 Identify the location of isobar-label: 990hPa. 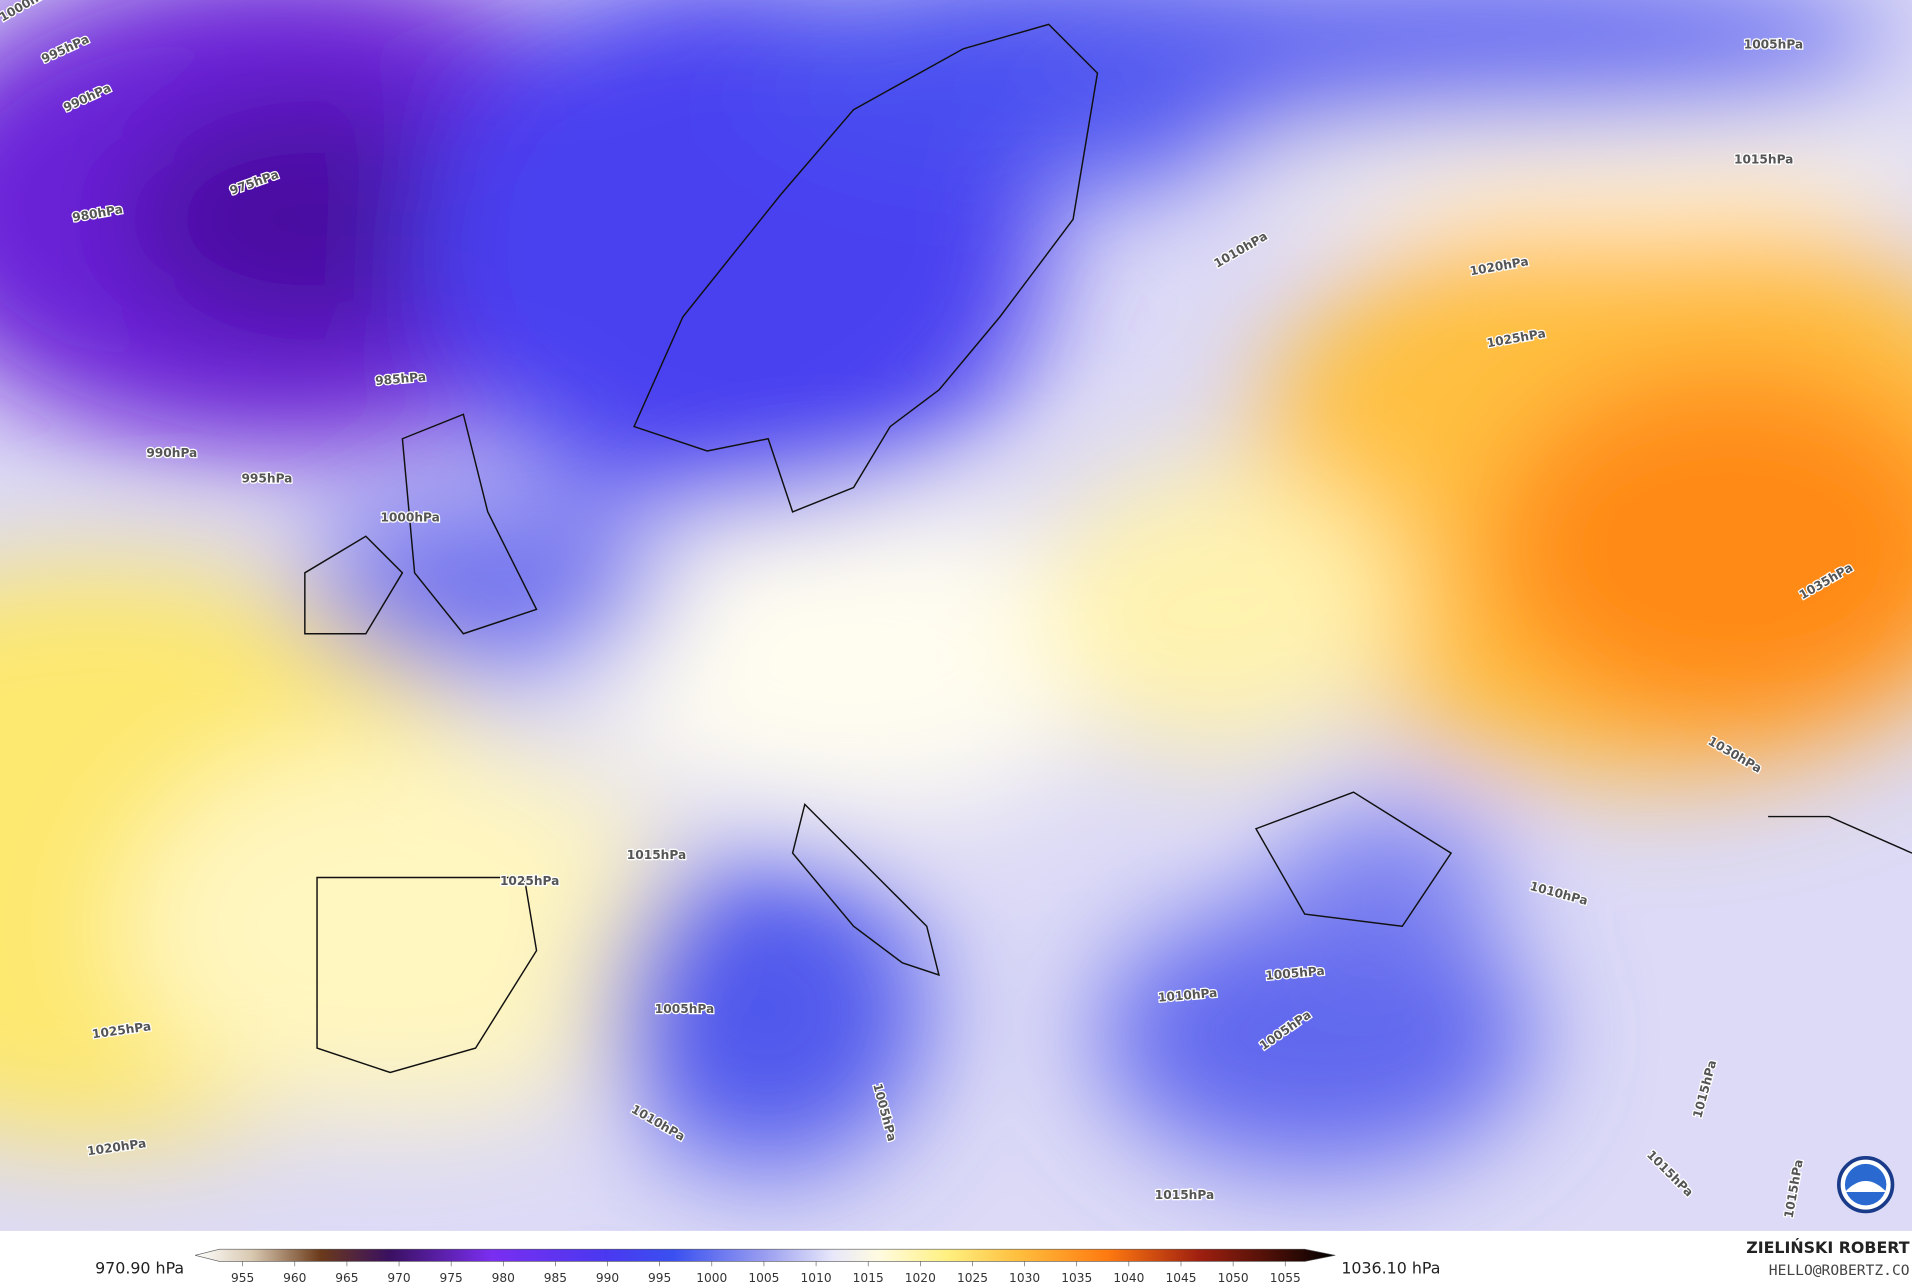
(171, 453).